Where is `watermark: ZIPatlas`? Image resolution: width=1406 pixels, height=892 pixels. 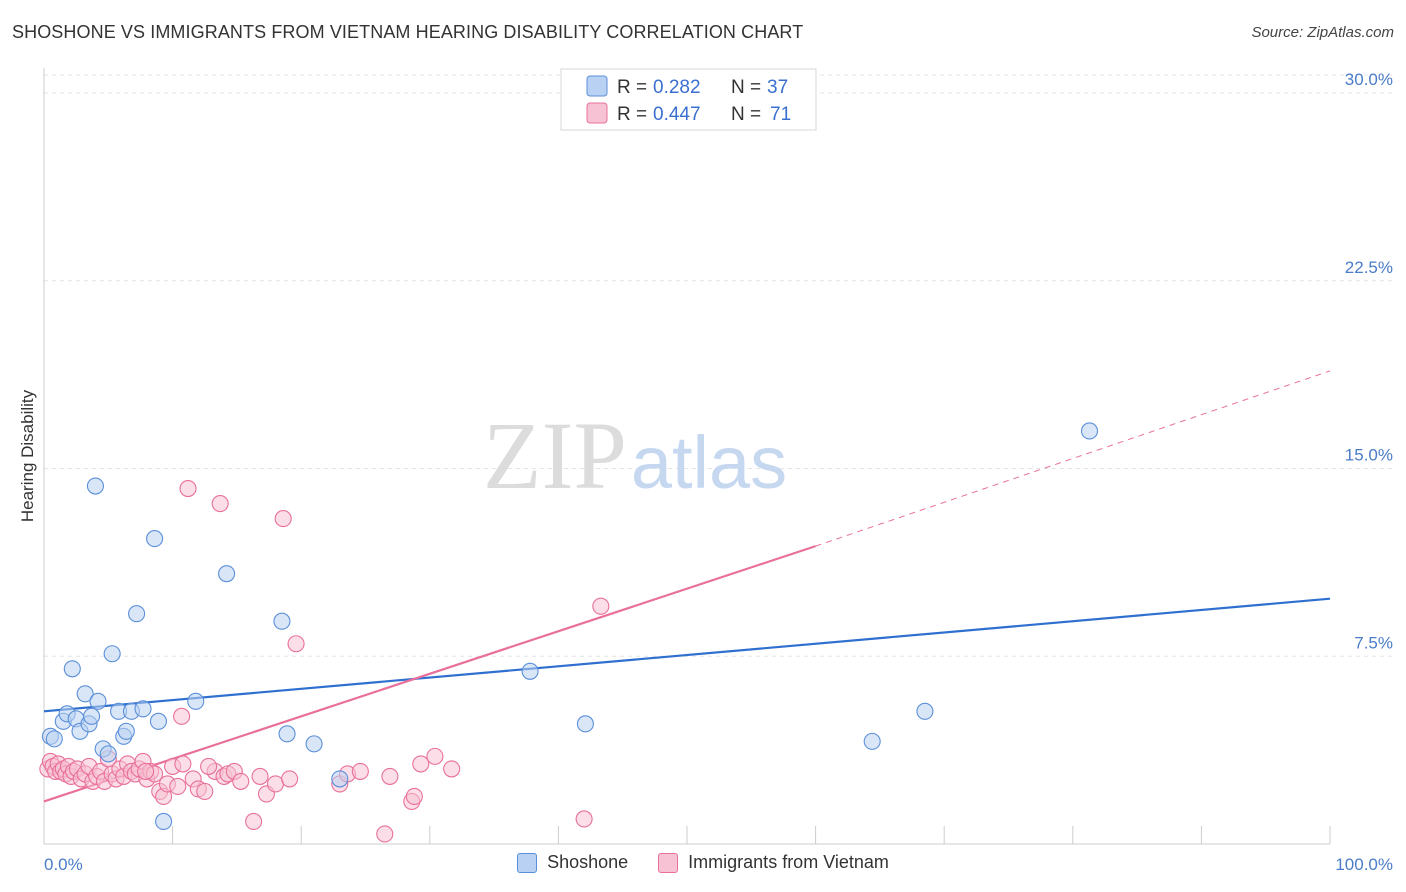
watermark: ZIPatlas is located at coordinates (635, 455).